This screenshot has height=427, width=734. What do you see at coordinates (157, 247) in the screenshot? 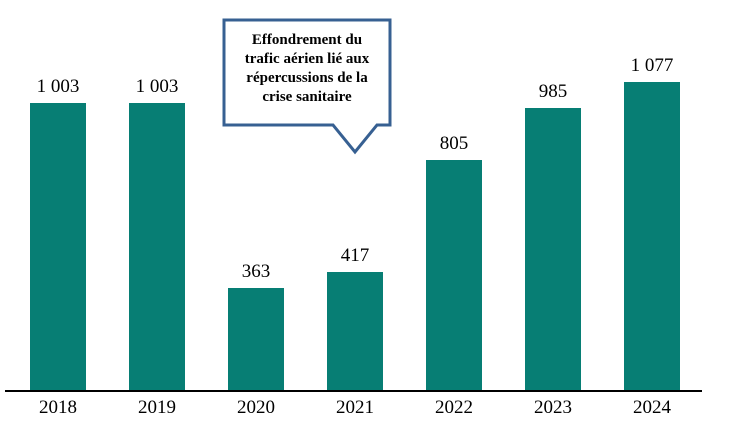
I see `bar-2019` at bounding box center [157, 247].